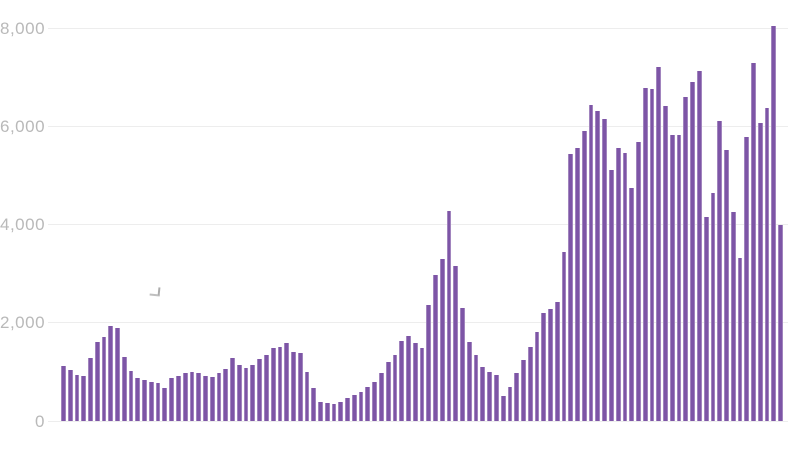 The height and width of the screenshot is (450, 800). What do you see at coordinates (23, 224) in the screenshot?
I see `y-tick-label: 4,000` at bounding box center [23, 224].